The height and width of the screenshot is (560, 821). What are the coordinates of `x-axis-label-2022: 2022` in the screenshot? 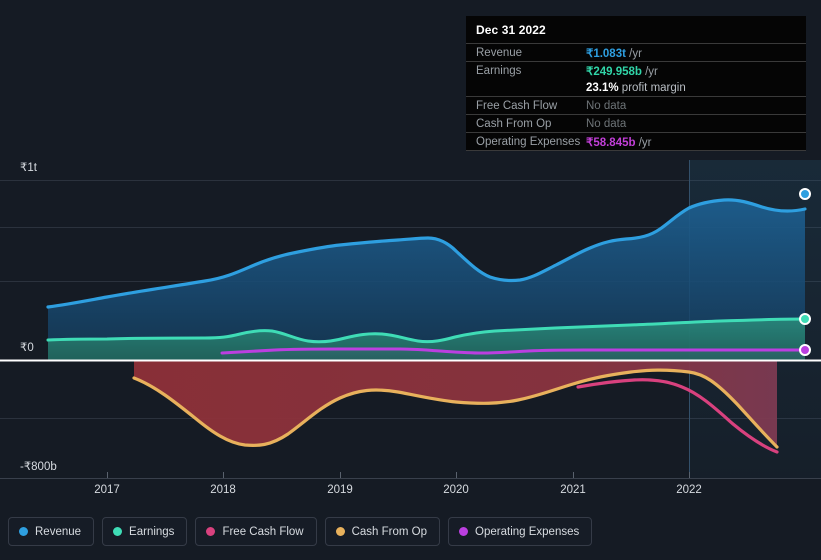 It's located at (689, 490).